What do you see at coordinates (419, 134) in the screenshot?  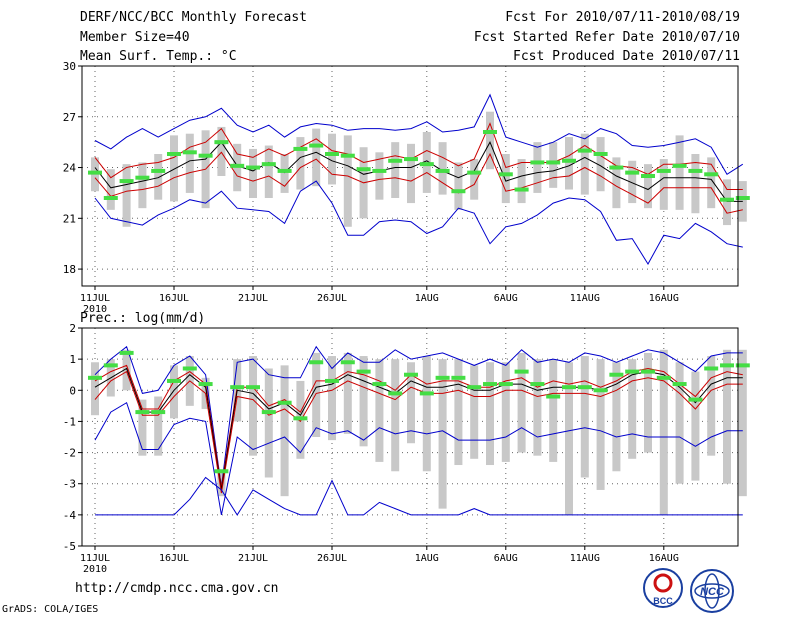 I see `series-line-max` at bounding box center [419, 134].